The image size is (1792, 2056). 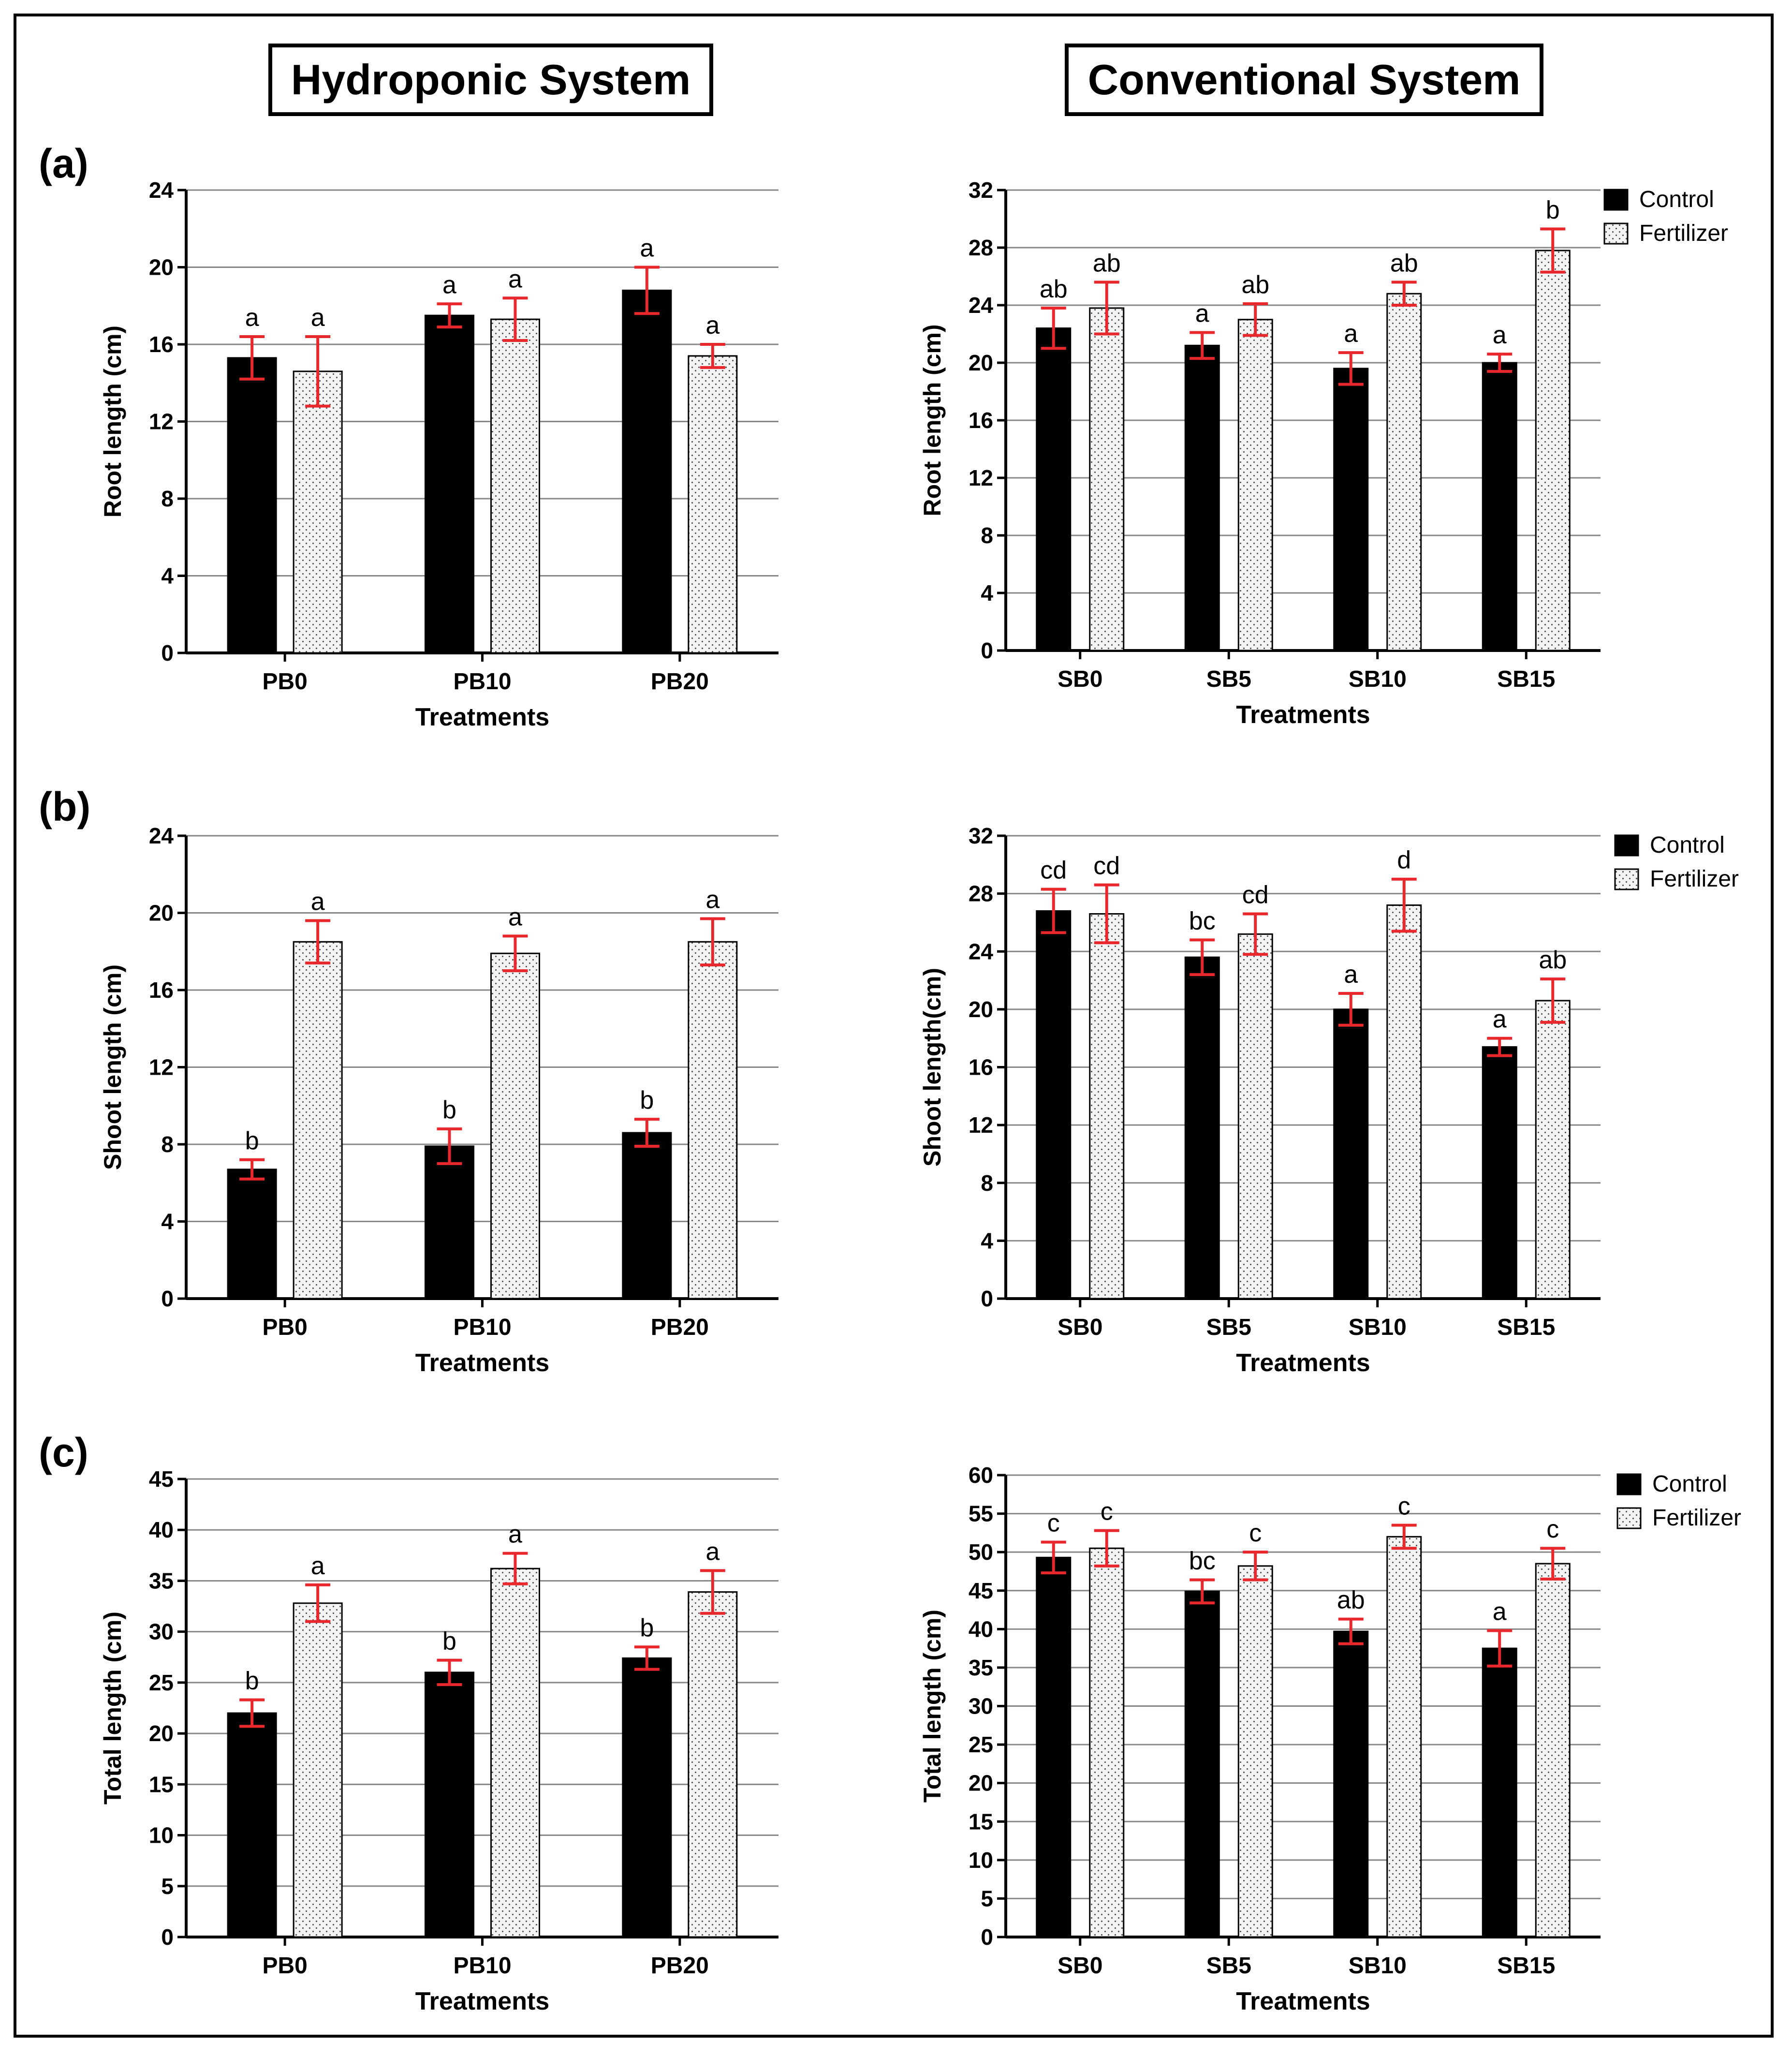 What do you see at coordinates (64, 164) in the screenshot?
I see `row-label-a: (a)` at bounding box center [64, 164].